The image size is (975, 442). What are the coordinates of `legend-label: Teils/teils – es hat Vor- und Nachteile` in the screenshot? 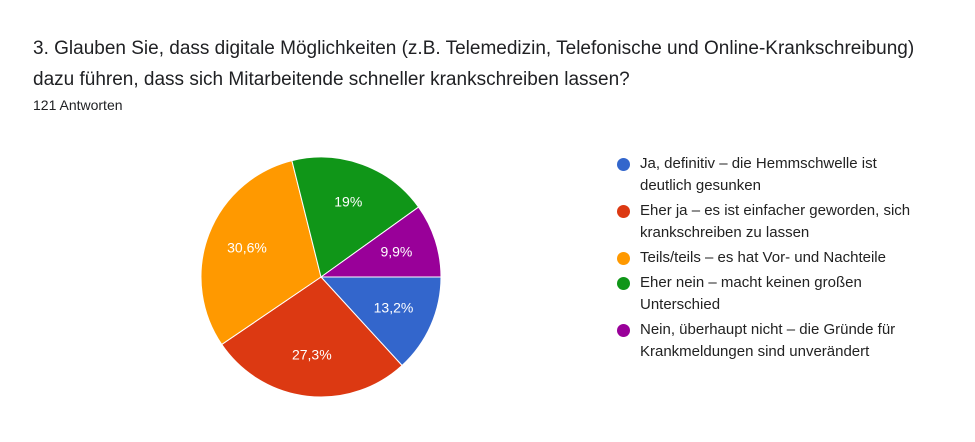 It's located at (763, 257).